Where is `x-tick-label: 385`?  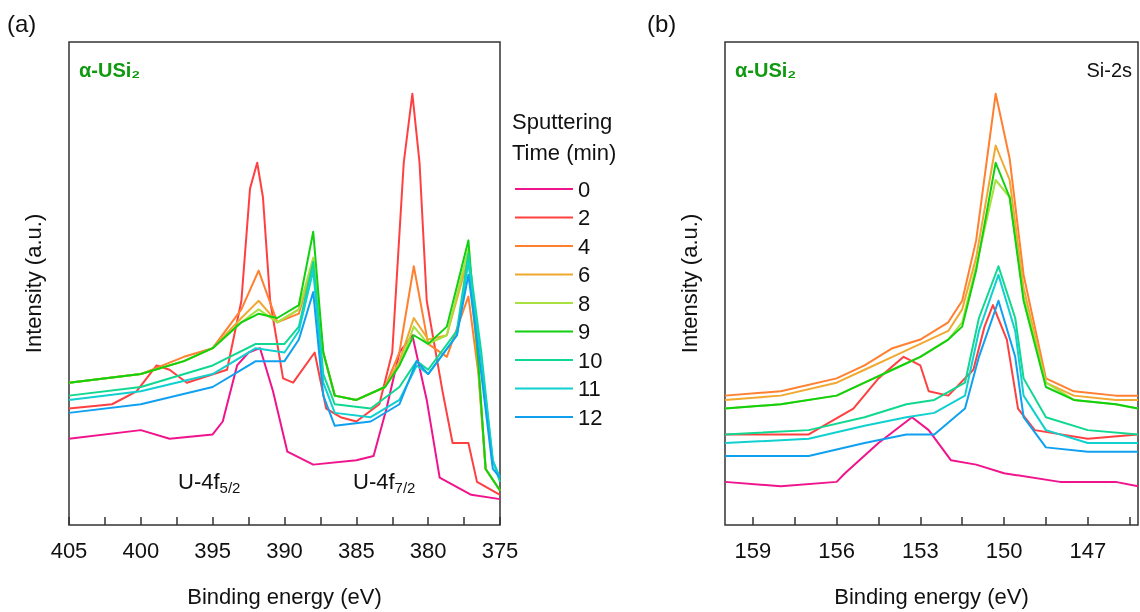 x-tick-label: 385 is located at coordinates (356, 550).